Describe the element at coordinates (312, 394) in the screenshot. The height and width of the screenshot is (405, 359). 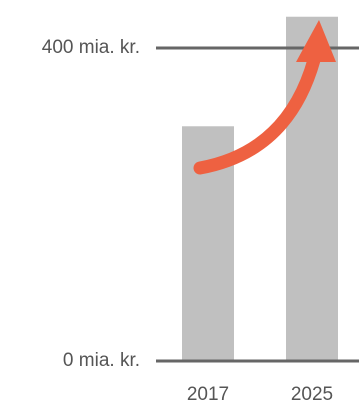
I see `x-tick-label: 2025` at that location.